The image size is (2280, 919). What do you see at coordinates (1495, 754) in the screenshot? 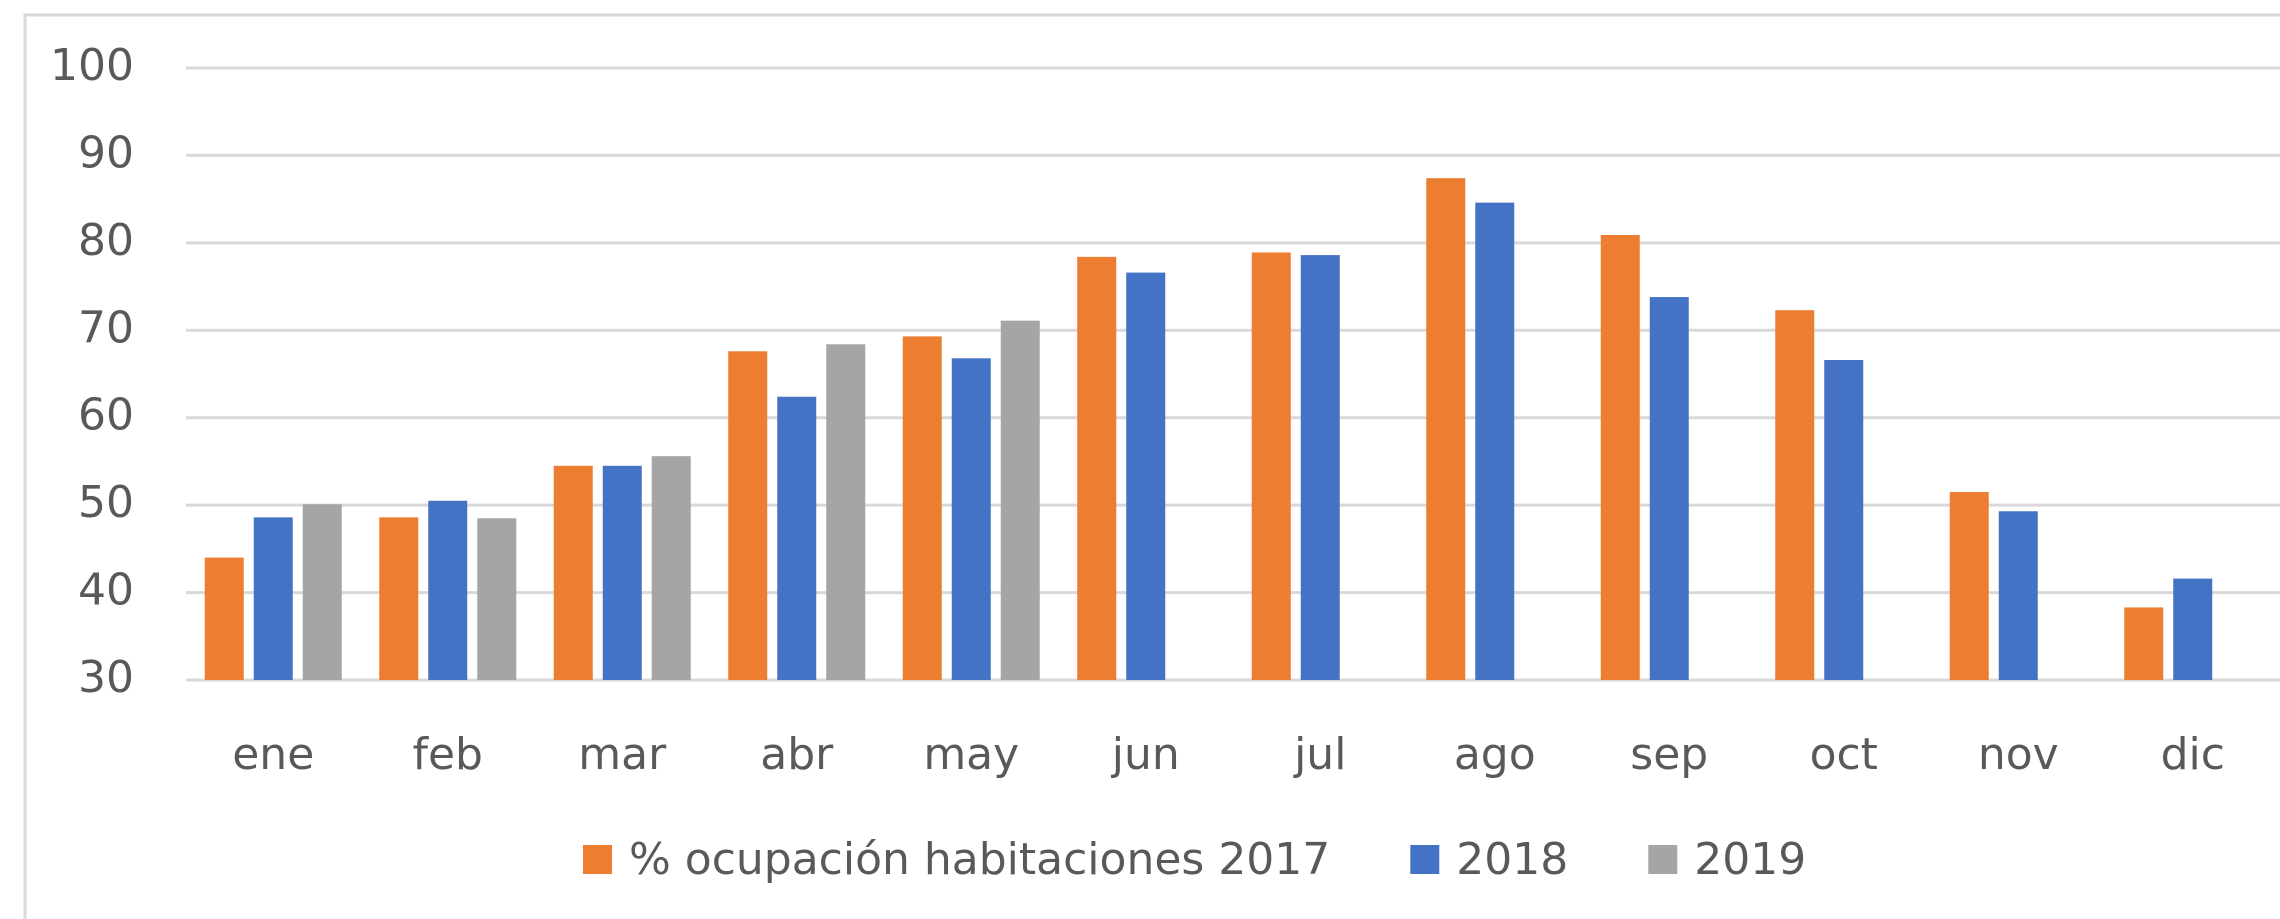
I see `x-tick-label: ago` at bounding box center [1495, 754].